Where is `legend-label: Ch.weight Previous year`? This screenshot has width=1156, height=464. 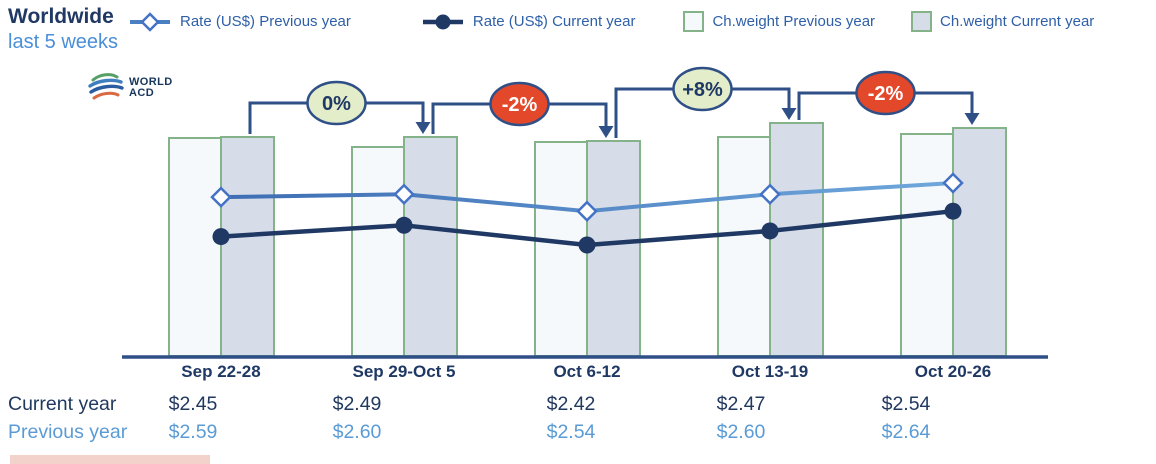
legend-label: Ch.weight Previous year is located at coordinates (794, 21).